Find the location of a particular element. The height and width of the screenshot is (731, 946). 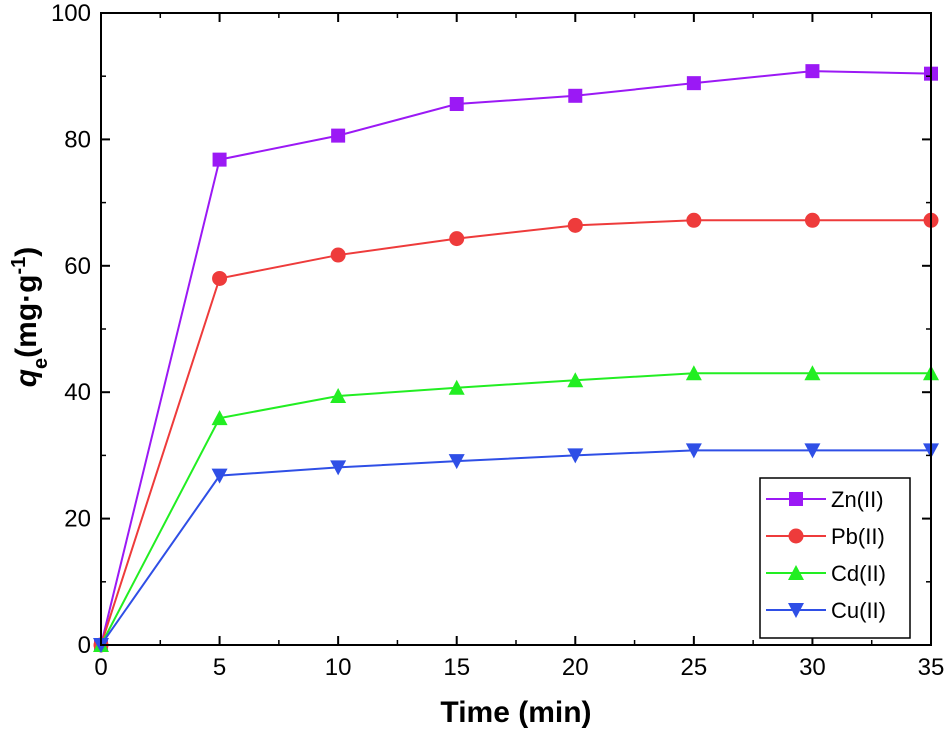

y-axis-title: qe(mg·g-1) is located at coordinates (30, 317).